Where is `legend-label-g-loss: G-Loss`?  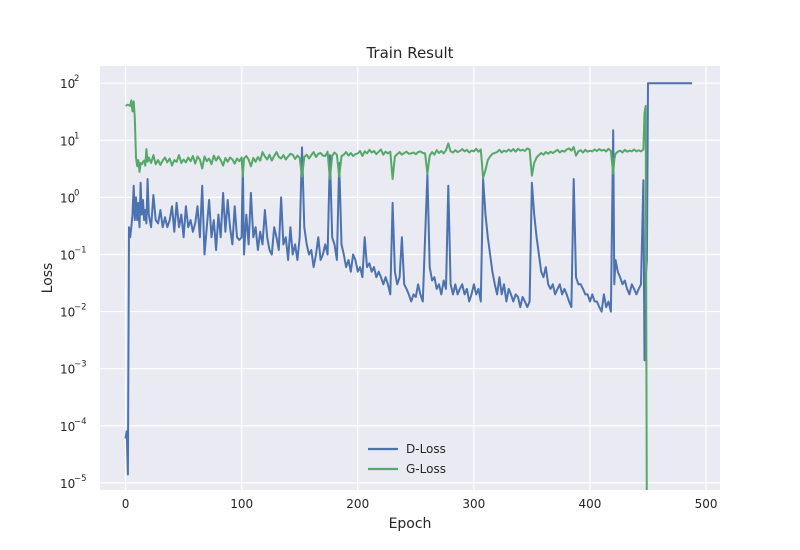
legend-label-g-loss: G-Loss is located at coordinates (426, 469).